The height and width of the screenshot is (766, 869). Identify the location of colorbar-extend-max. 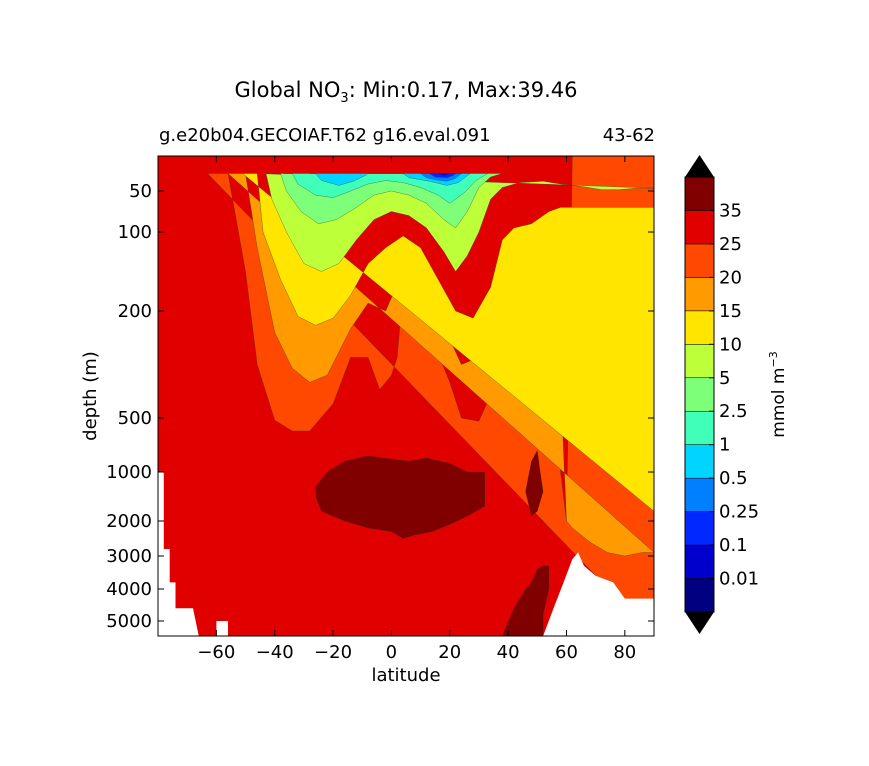
(699, 166).